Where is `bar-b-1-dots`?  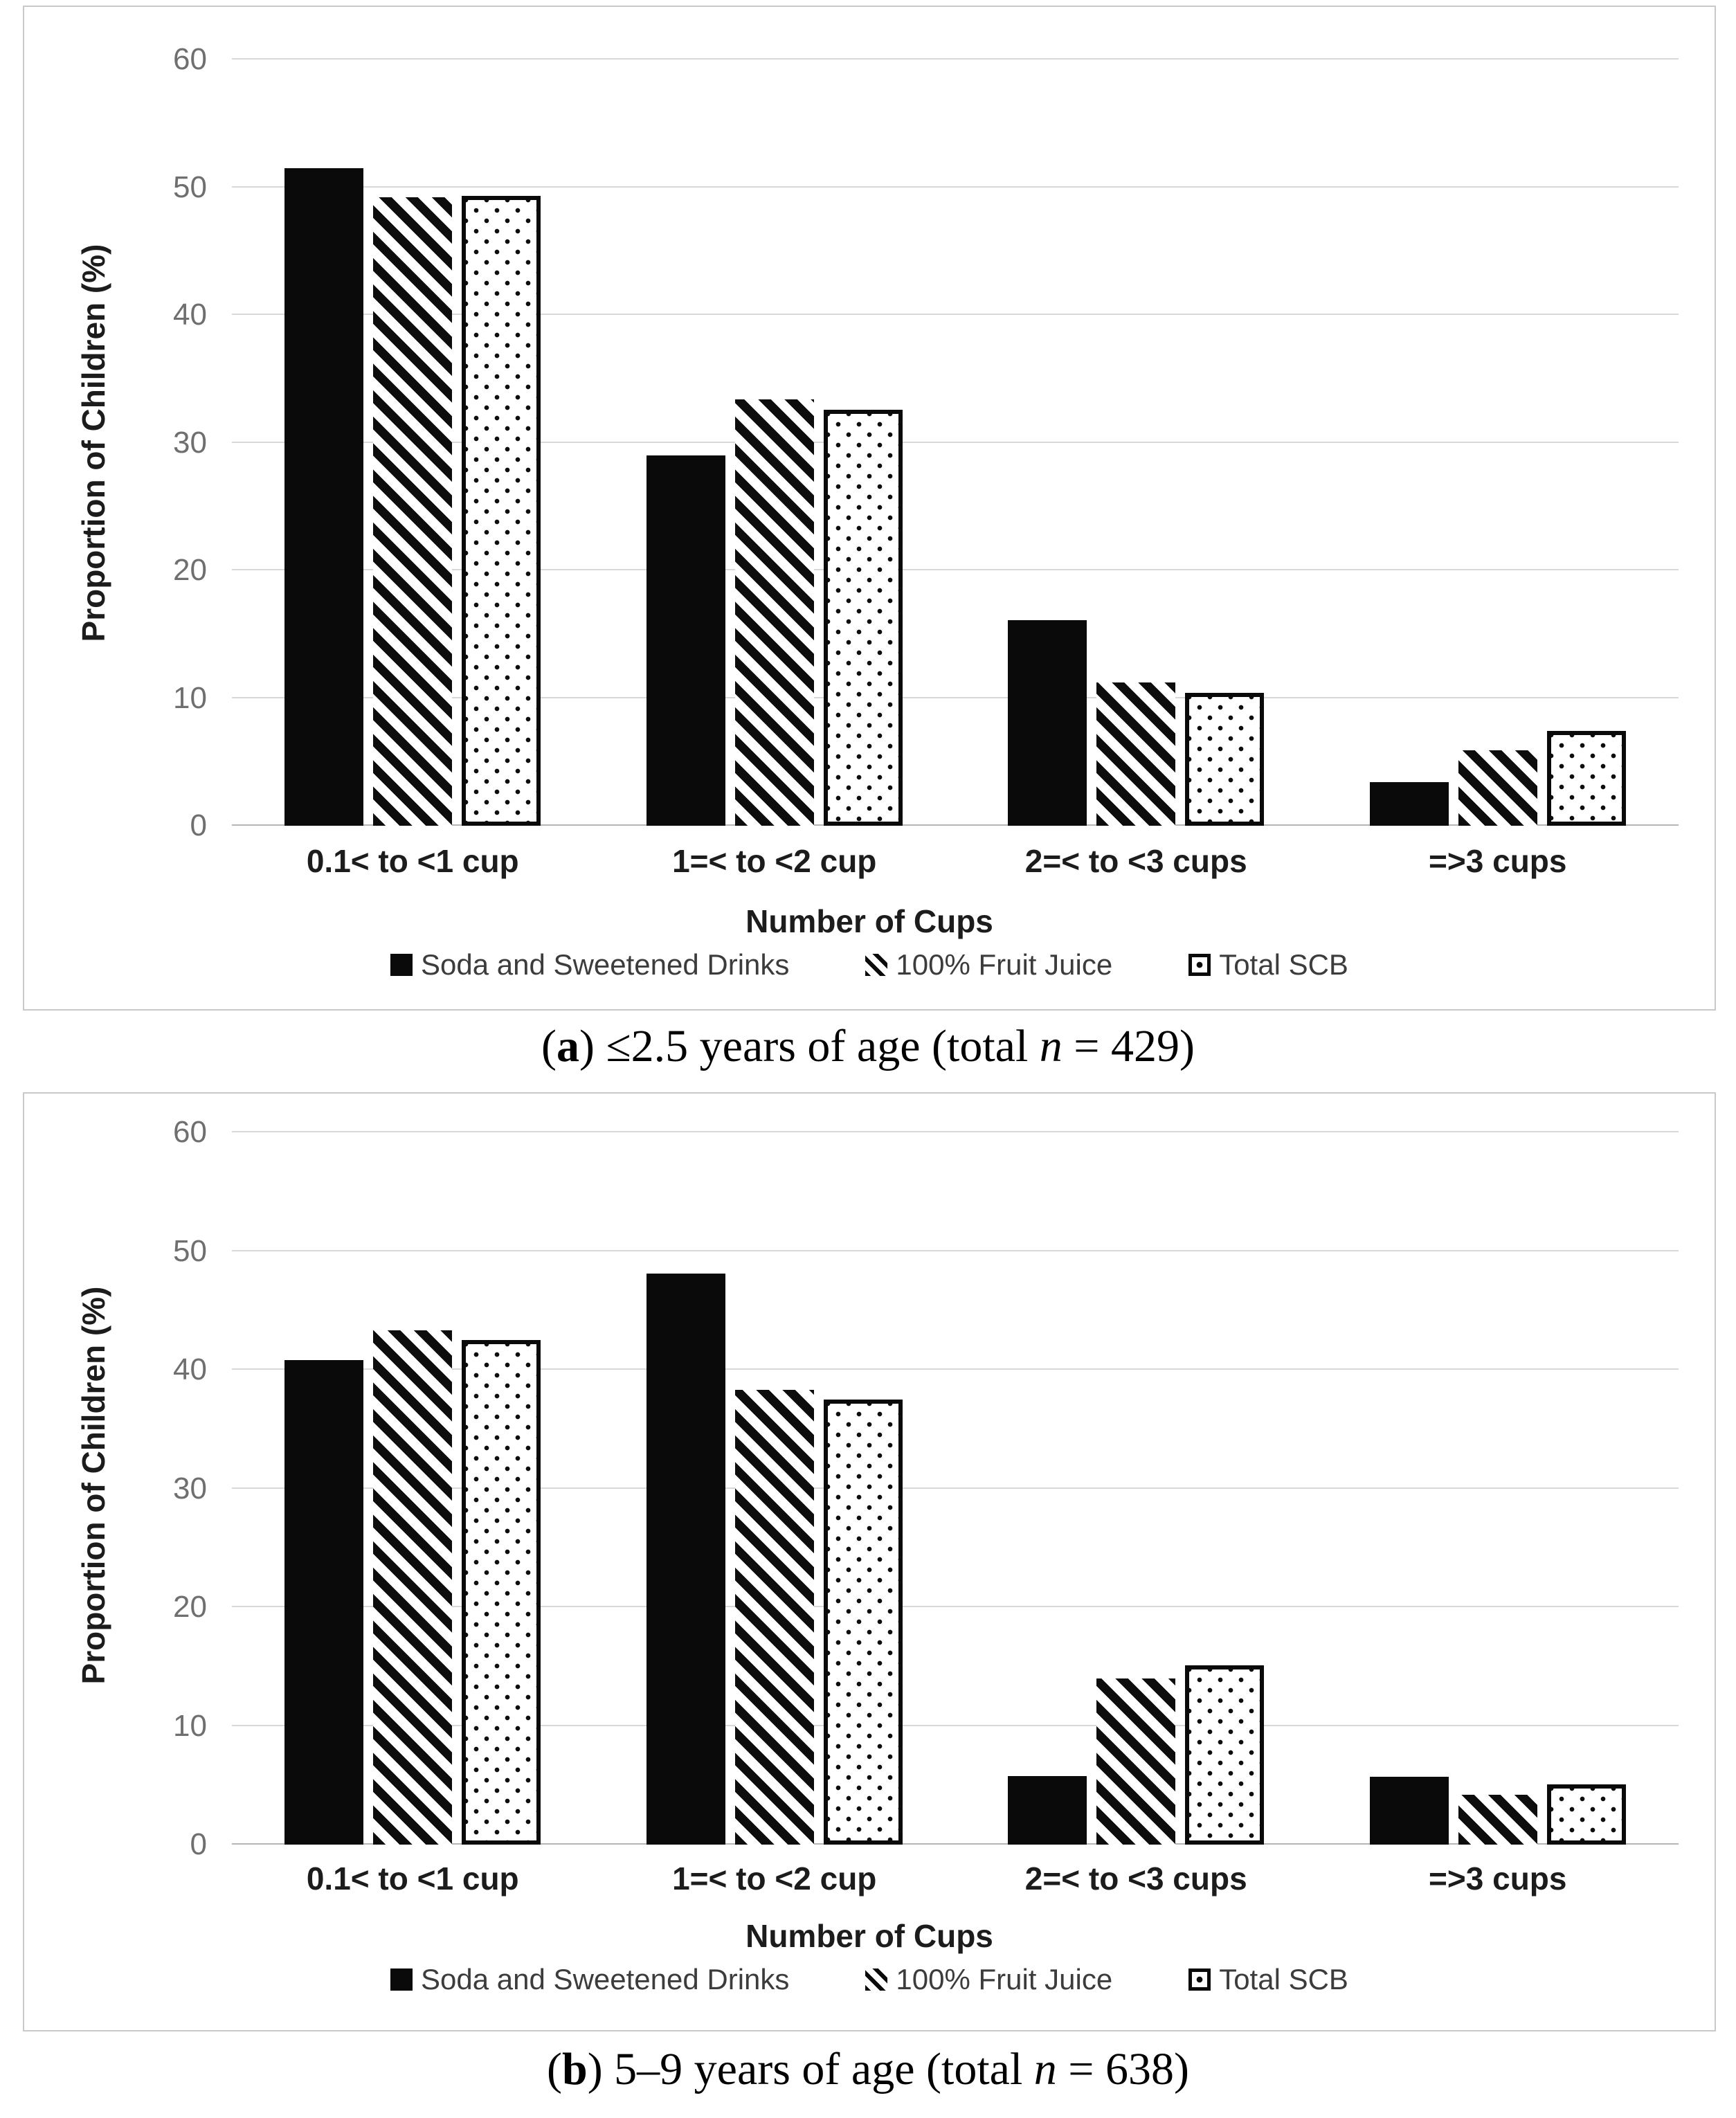
bar-b-1-dots is located at coordinates (502, 1592).